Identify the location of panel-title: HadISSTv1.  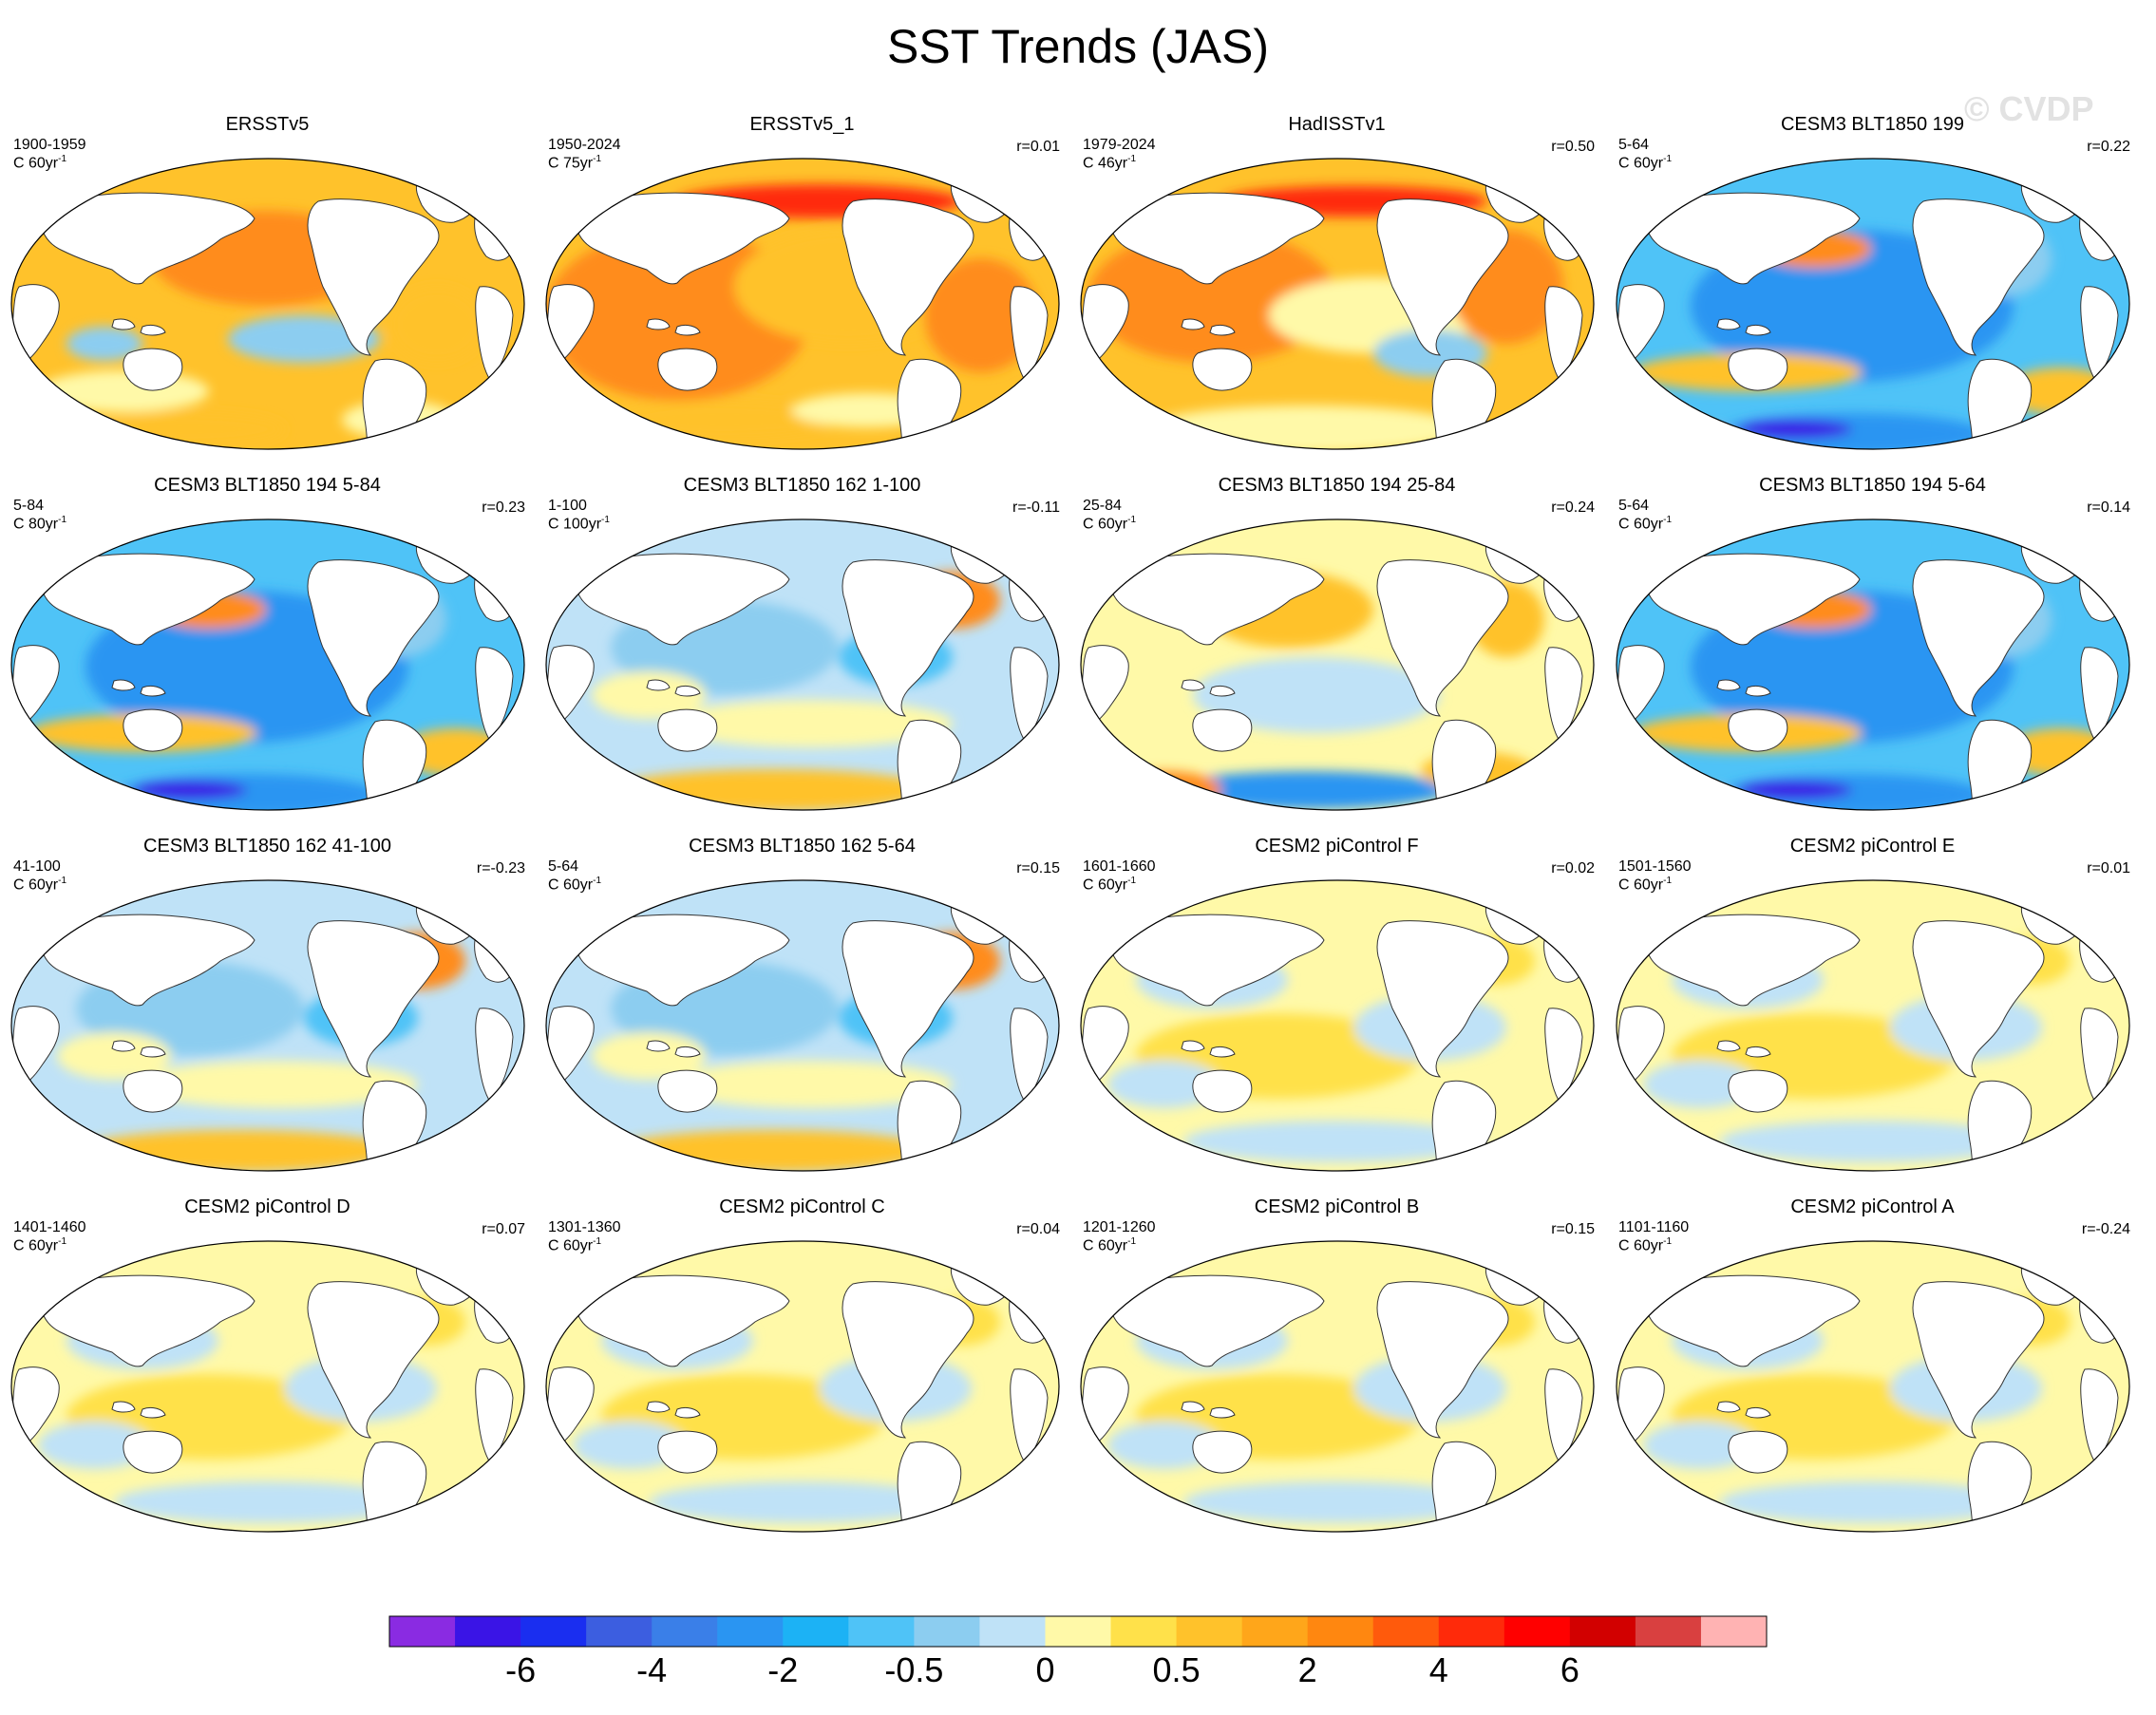
(1337, 124).